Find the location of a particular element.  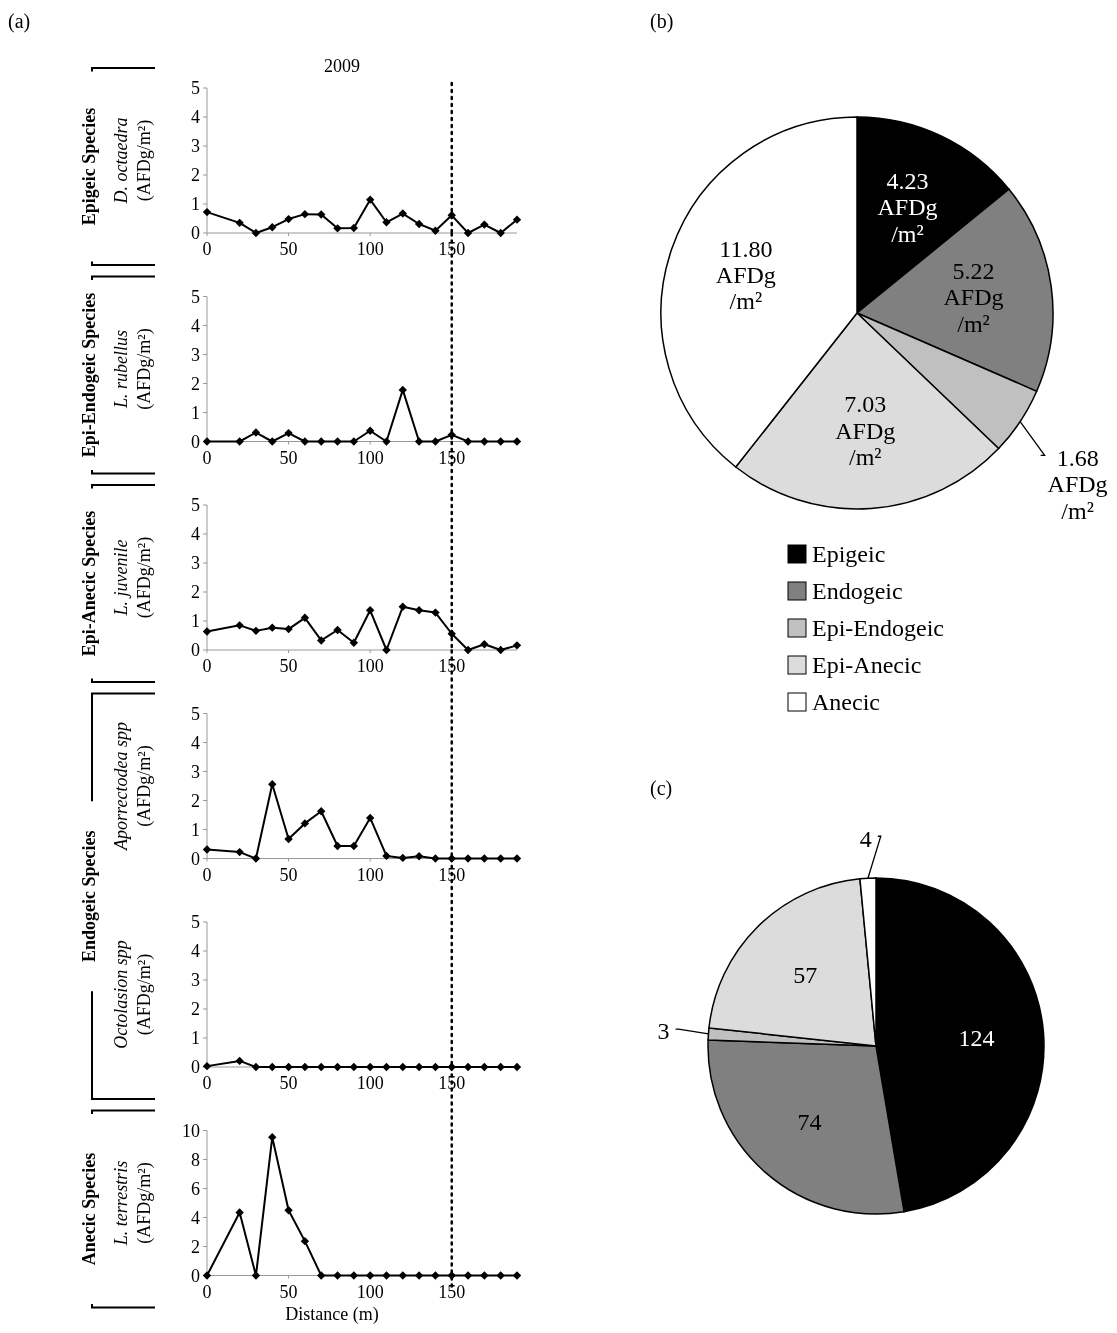

data-label: 7.03 AFDg /m² is located at coordinates (865, 431).